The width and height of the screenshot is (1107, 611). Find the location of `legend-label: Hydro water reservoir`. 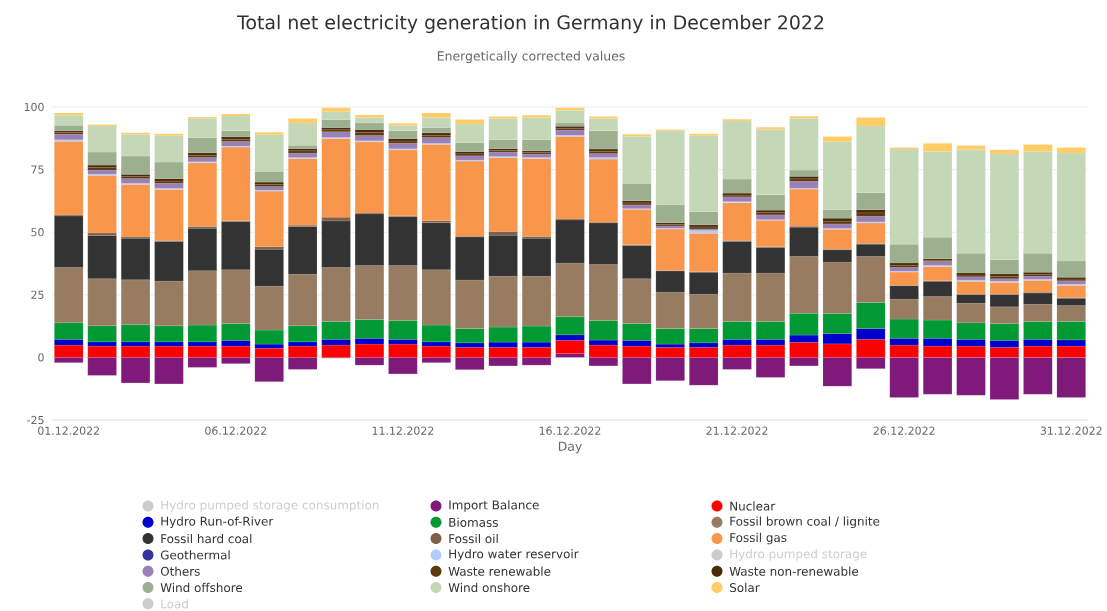

legend-label: Hydro water reservoir is located at coordinates (514, 555).